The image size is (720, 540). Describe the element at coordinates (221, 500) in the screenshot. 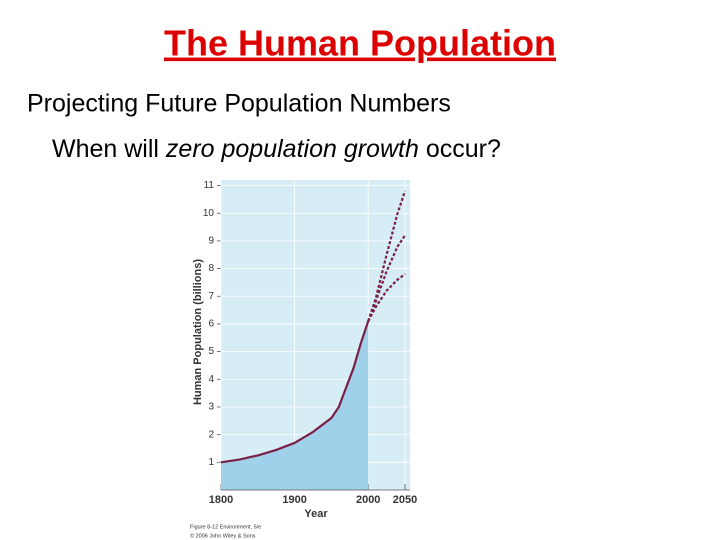

I see `x-tick-label: 1800` at that location.